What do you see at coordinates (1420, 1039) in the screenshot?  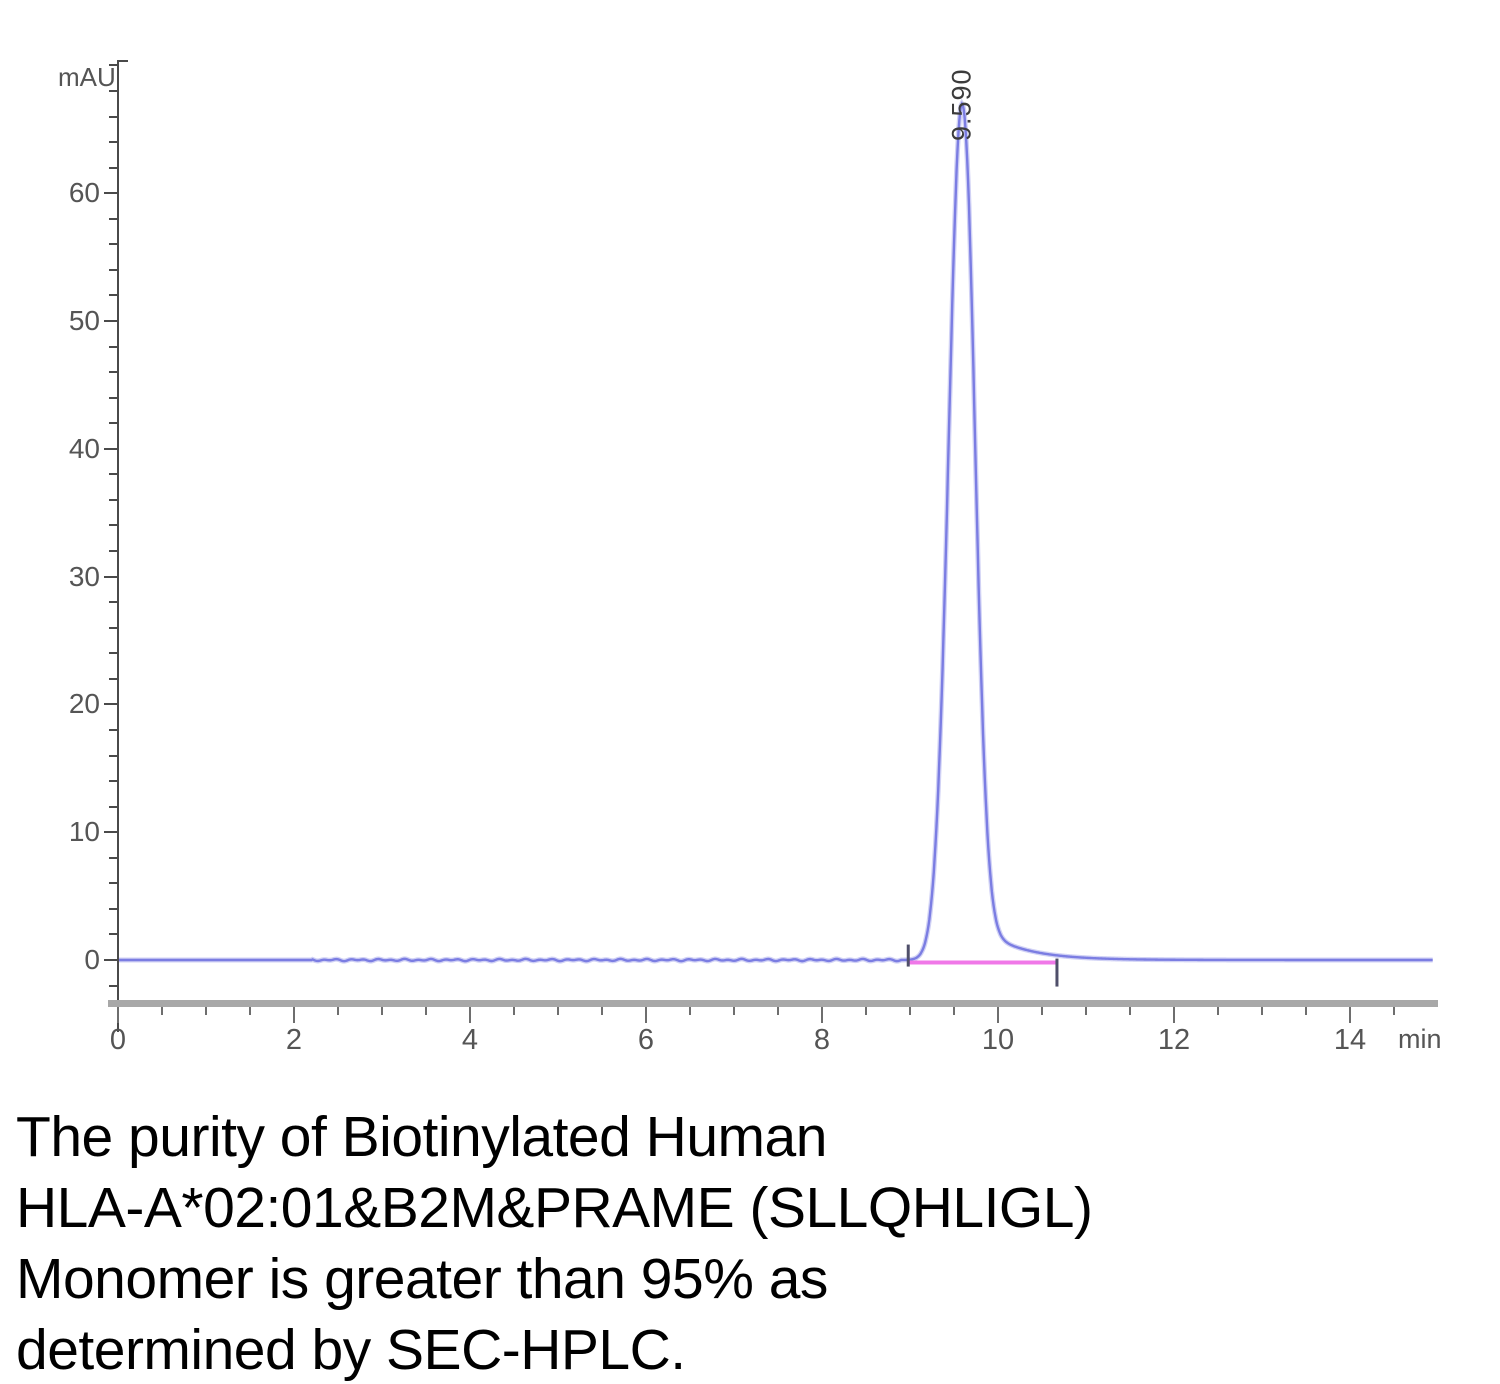 I see `x-axis-unit-label: min` at bounding box center [1420, 1039].